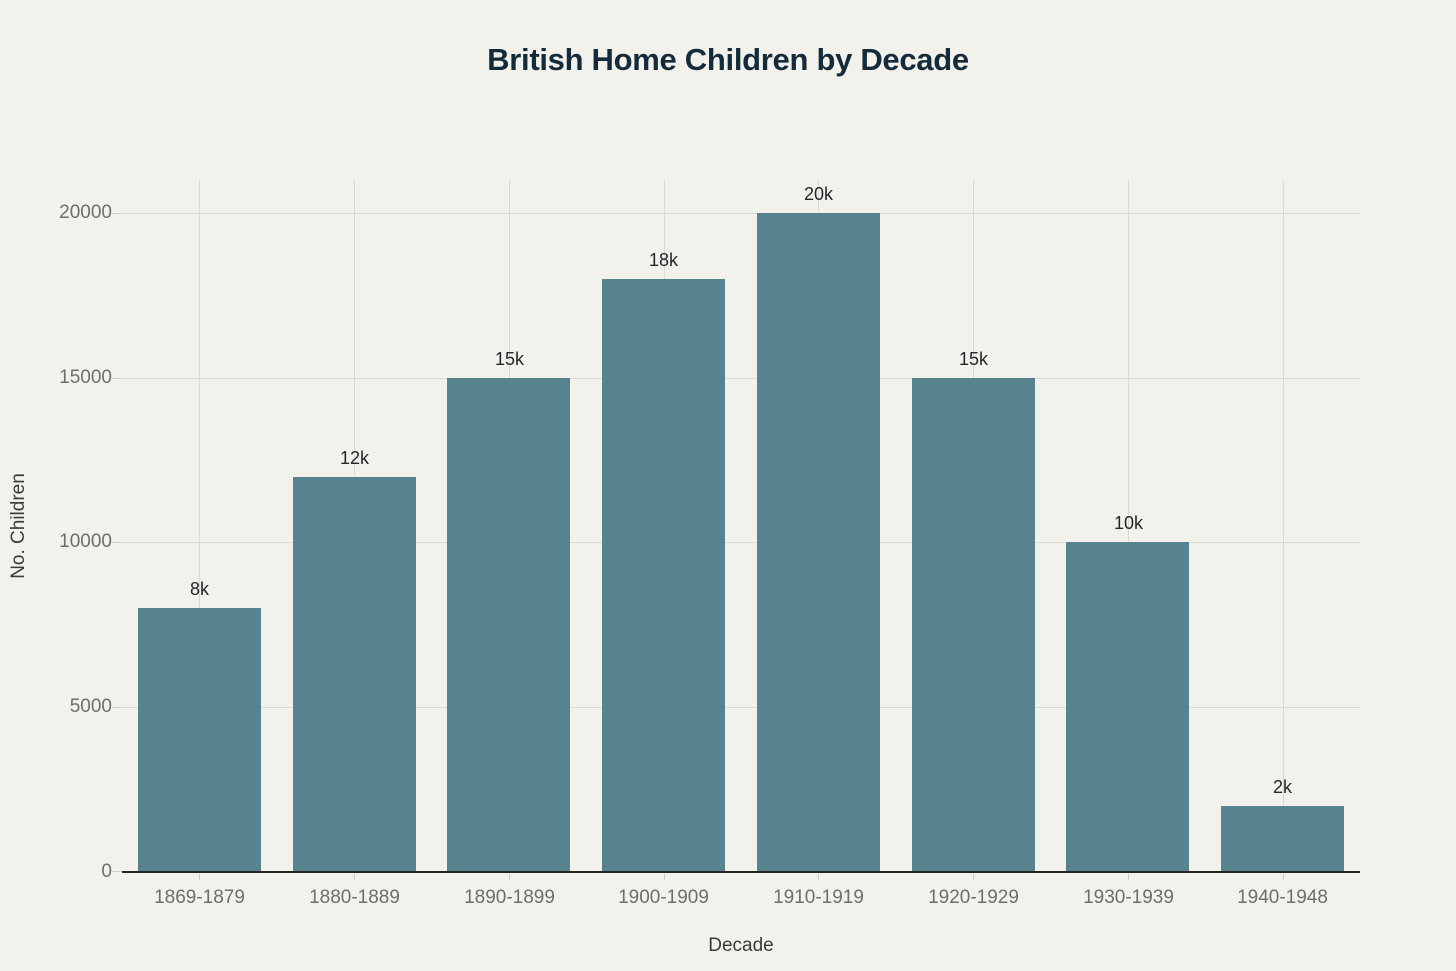 Image resolution: width=1456 pixels, height=971 pixels. Describe the element at coordinates (973, 897) in the screenshot. I see `x-tick-label: 1920-1929` at that location.